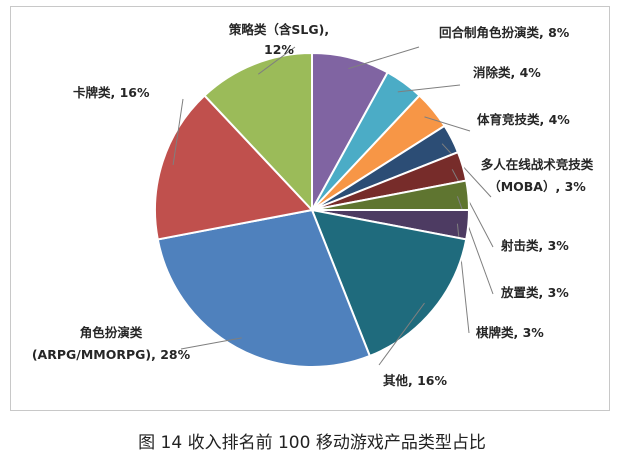 Image resolution: width=624 pixels, height=463 pixels. I want to click on slice-label: 多人在线战术竞技类（MOBA）, 3%, so click(537, 175).